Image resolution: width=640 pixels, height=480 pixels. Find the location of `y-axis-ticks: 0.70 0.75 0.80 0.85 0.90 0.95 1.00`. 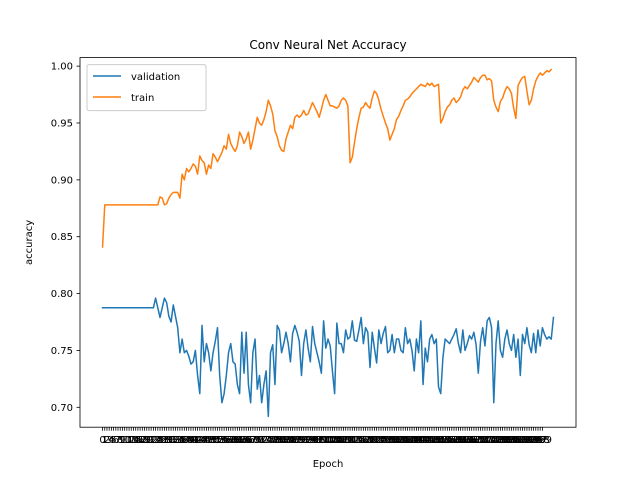

y-axis-ticks: 0.70 0.75 0.80 0.85 0.90 0.95 1.00 is located at coordinates (65, 238).